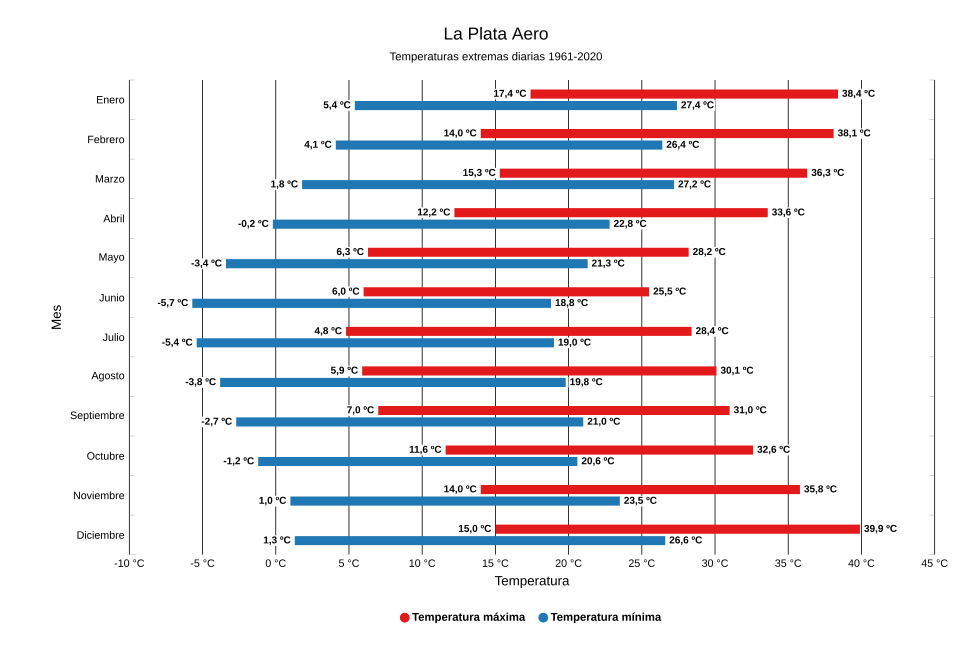 The image size is (972, 655). I want to click on annotation: 35,8 ºC, so click(820, 490).